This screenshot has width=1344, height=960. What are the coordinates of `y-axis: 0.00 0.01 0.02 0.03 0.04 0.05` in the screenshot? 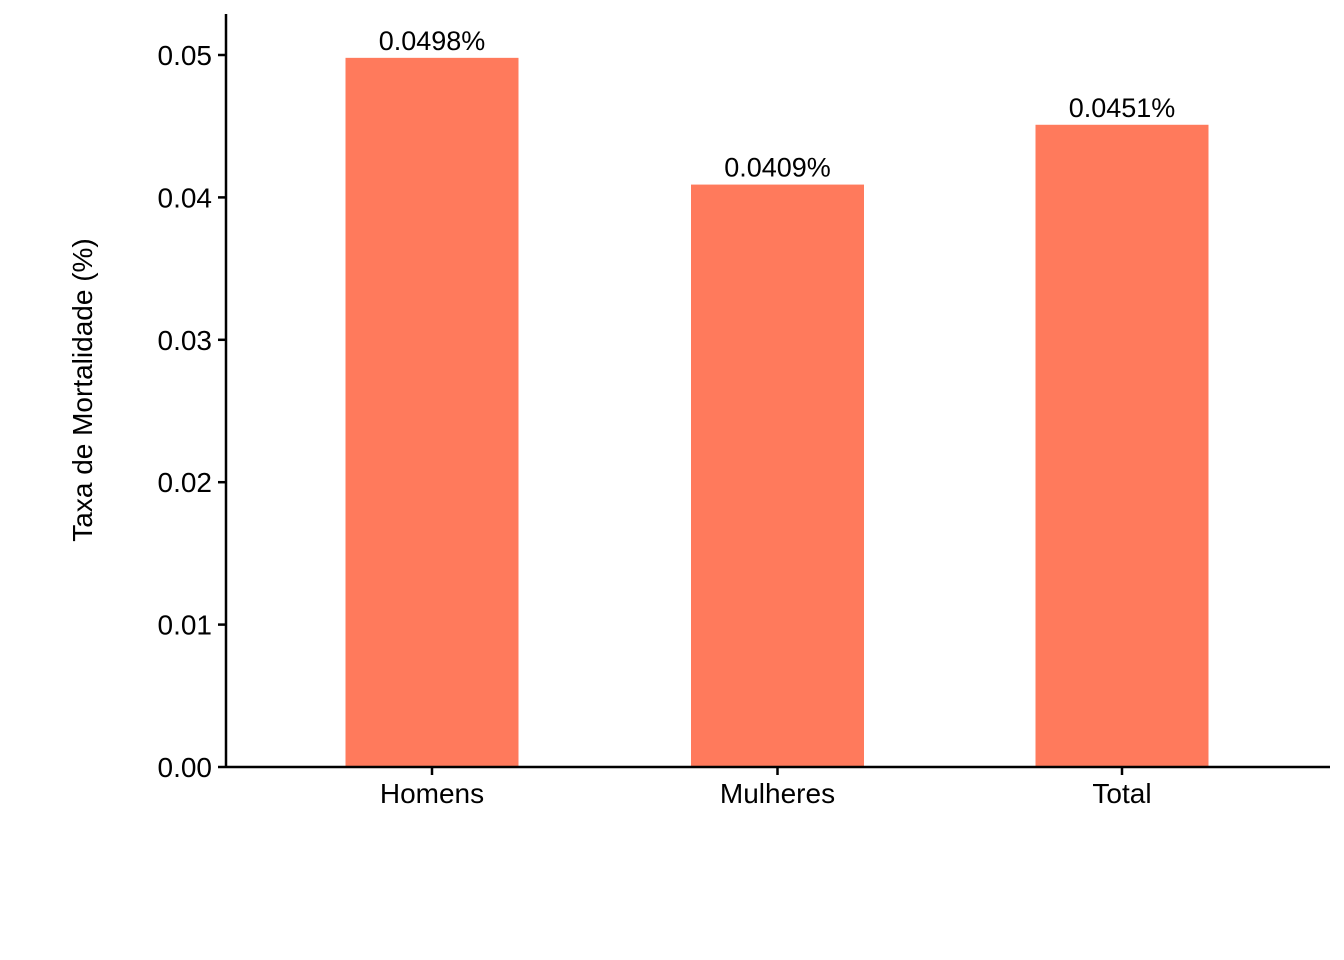 It's located at (193, 398).